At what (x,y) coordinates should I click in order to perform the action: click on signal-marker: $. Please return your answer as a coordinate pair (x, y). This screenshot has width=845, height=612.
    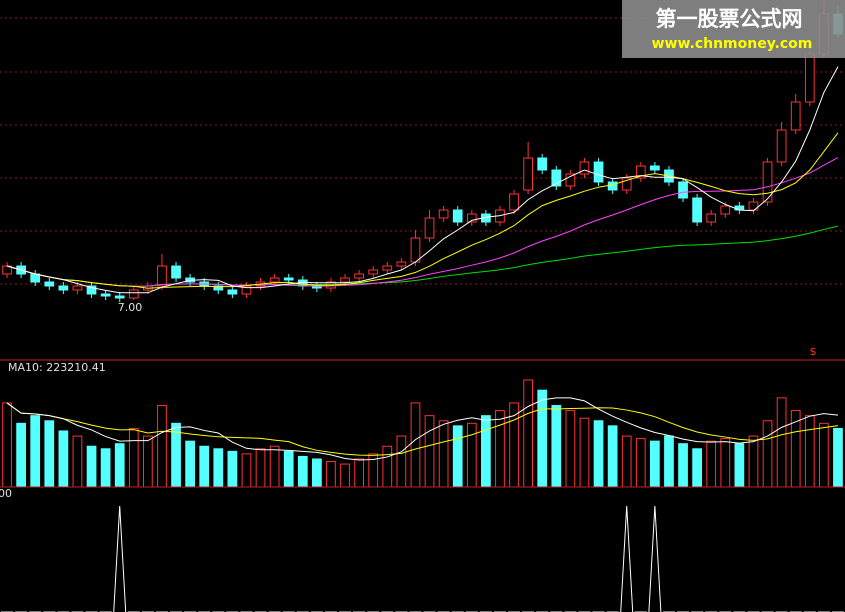
    Looking at the image, I should click on (813, 351).